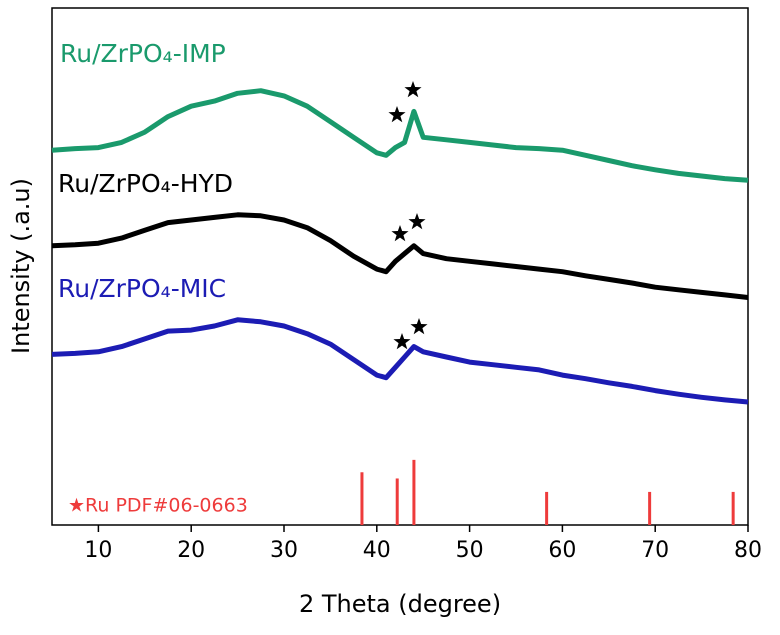 This screenshot has height=635, width=780. What do you see at coordinates (400, 604) in the screenshot?
I see `x-axis-title: 2 Theta (degree)` at bounding box center [400, 604].